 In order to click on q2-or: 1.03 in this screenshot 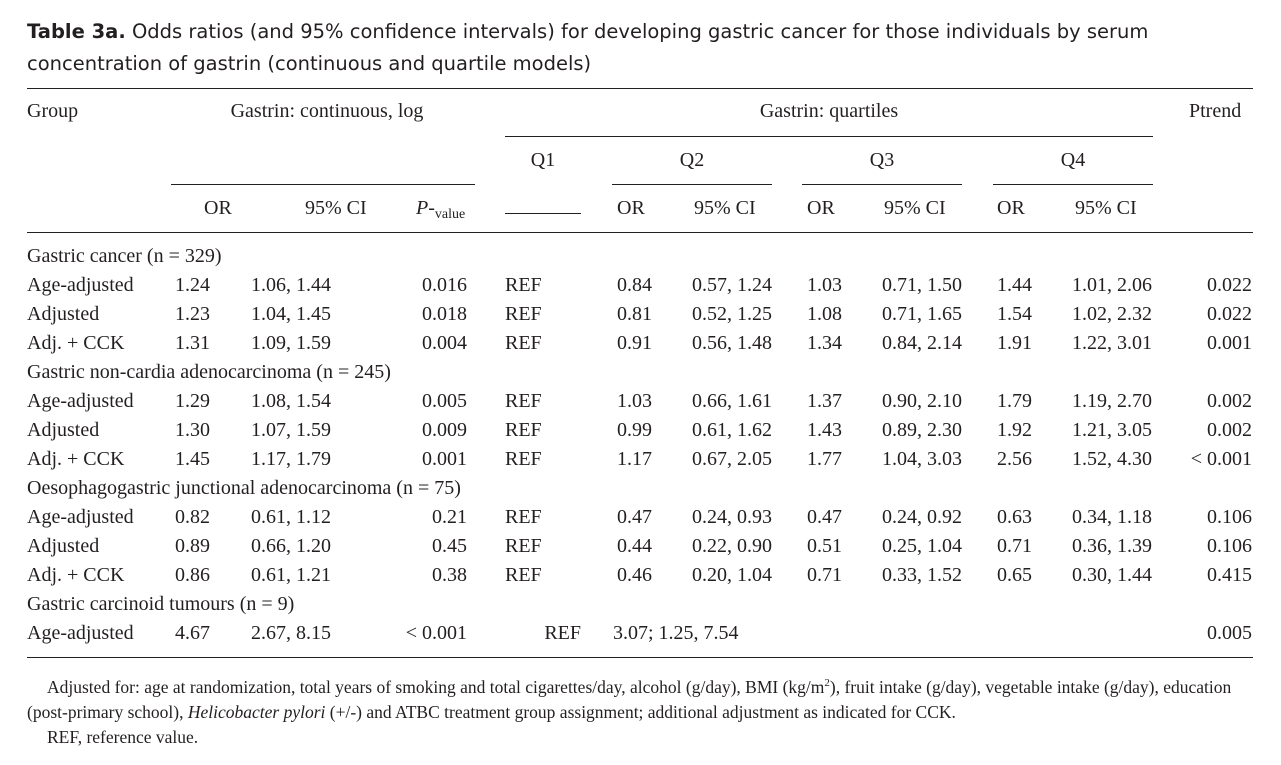, I will do `click(634, 401)`.